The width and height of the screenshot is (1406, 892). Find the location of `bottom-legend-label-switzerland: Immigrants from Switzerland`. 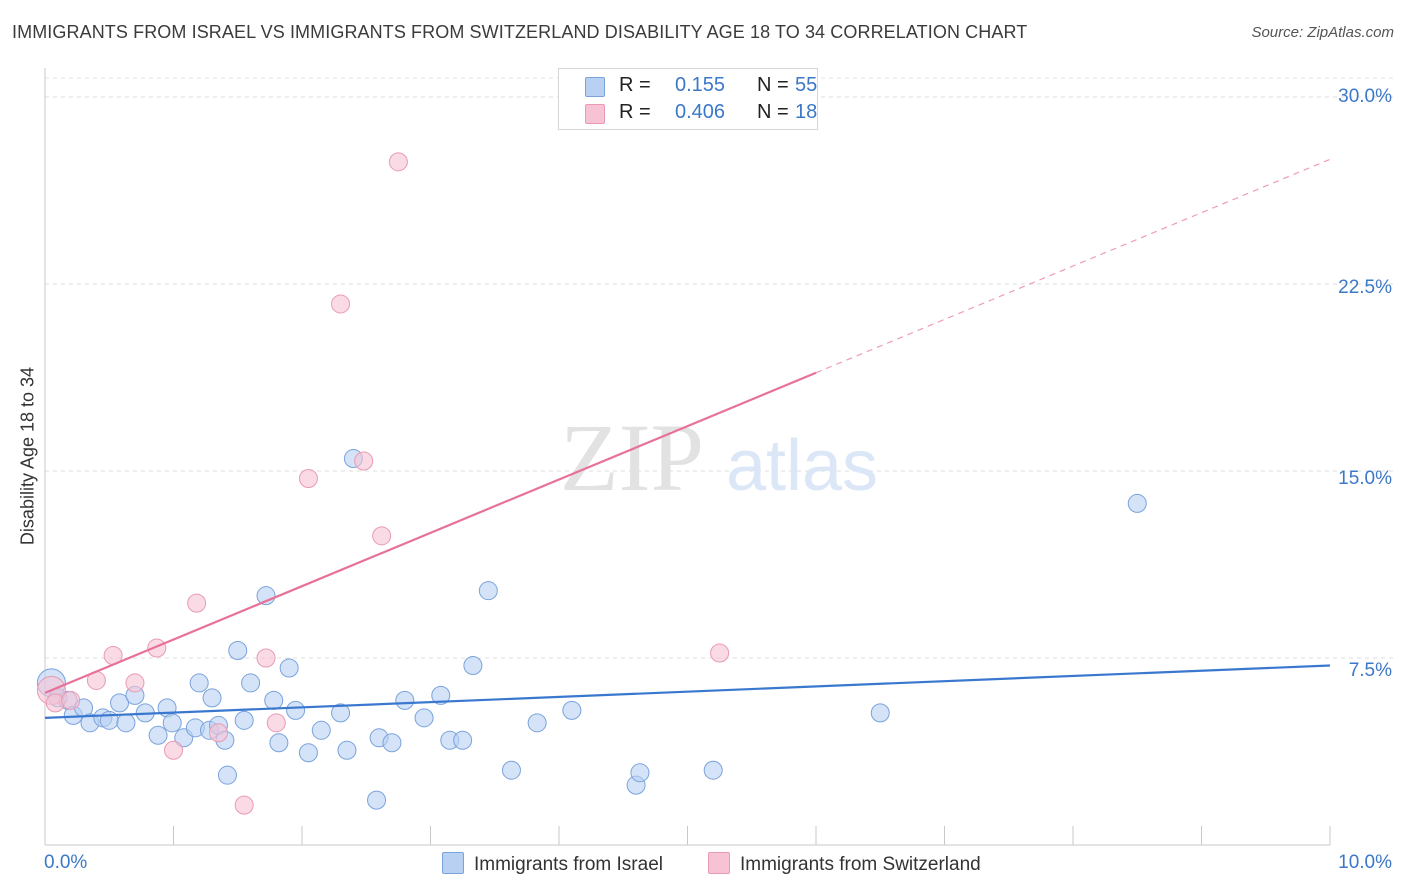

bottom-legend-label-switzerland: Immigrants from Switzerland is located at coordinates (860, 864).